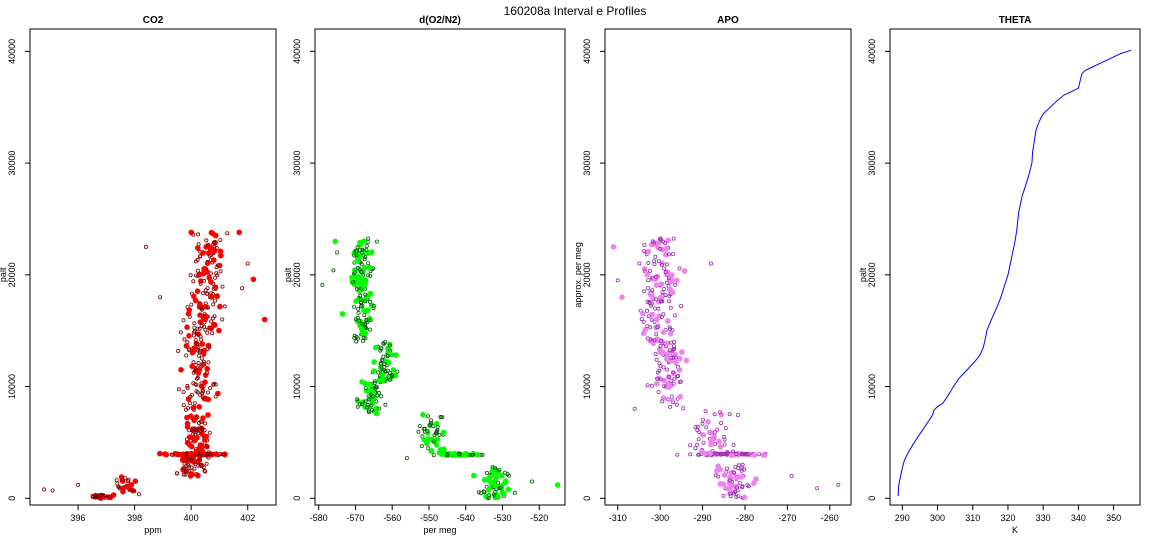  What do you see at coordinates (1078, 518) in the screenshot?
I see `x-tick-label: 340` at bounding box center [1078, 518].